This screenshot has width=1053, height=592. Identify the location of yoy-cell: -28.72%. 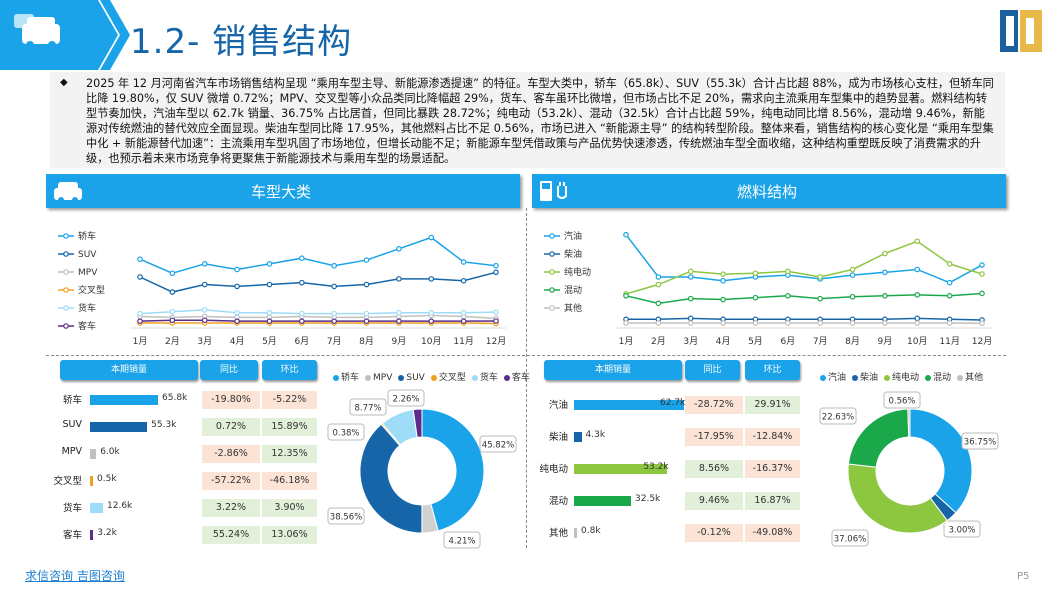
(714, 405).